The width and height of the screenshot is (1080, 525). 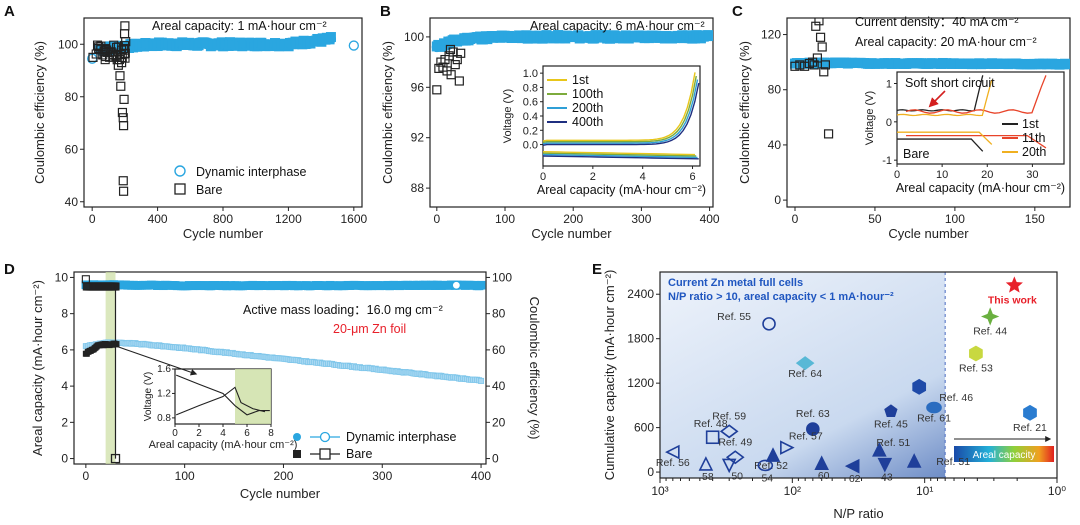 What do you see at coordinates (735, 442) in the screenshot?
I see `panel-e-point-label: Ref. 49` at bounding box center [735, 442].